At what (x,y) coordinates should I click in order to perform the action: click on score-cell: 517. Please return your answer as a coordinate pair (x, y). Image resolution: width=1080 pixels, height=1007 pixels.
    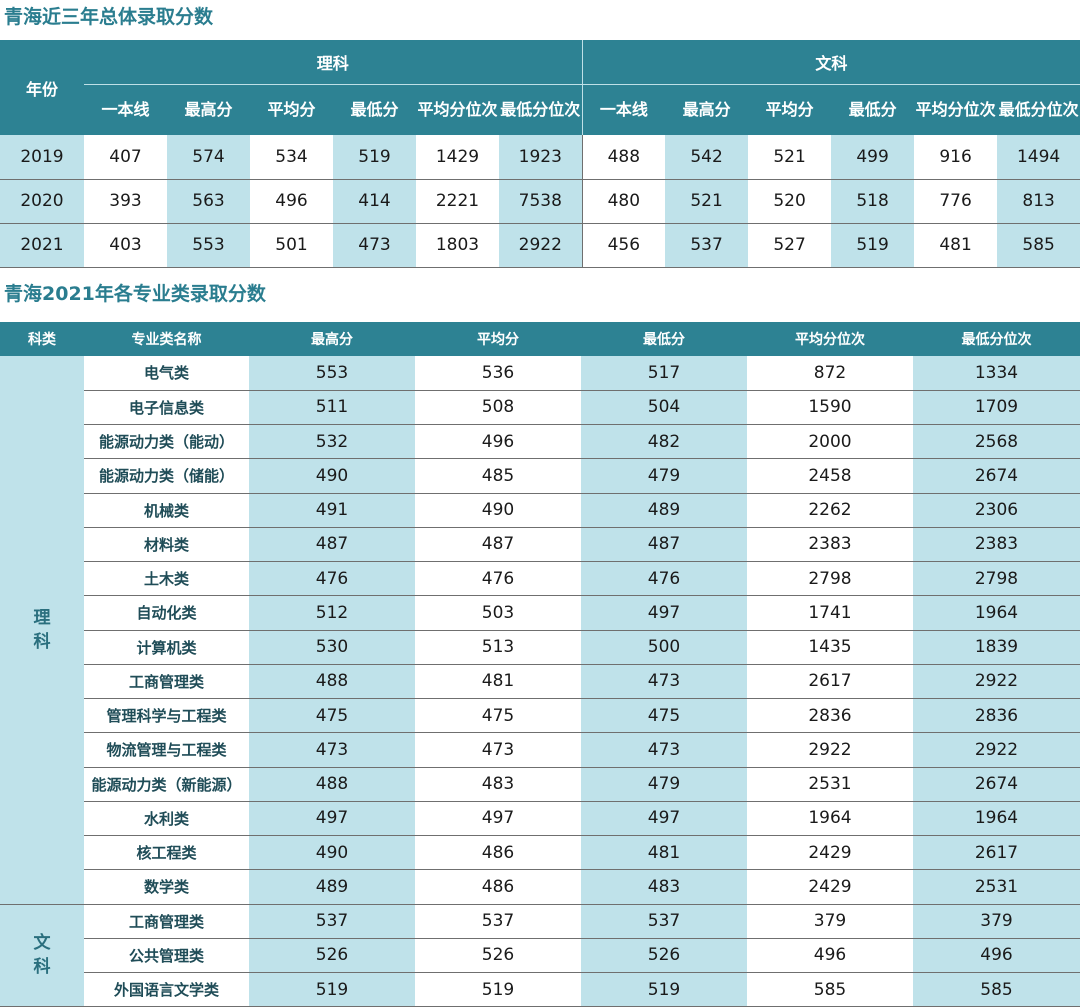
    Looking at the image, I should click on (664, 373).